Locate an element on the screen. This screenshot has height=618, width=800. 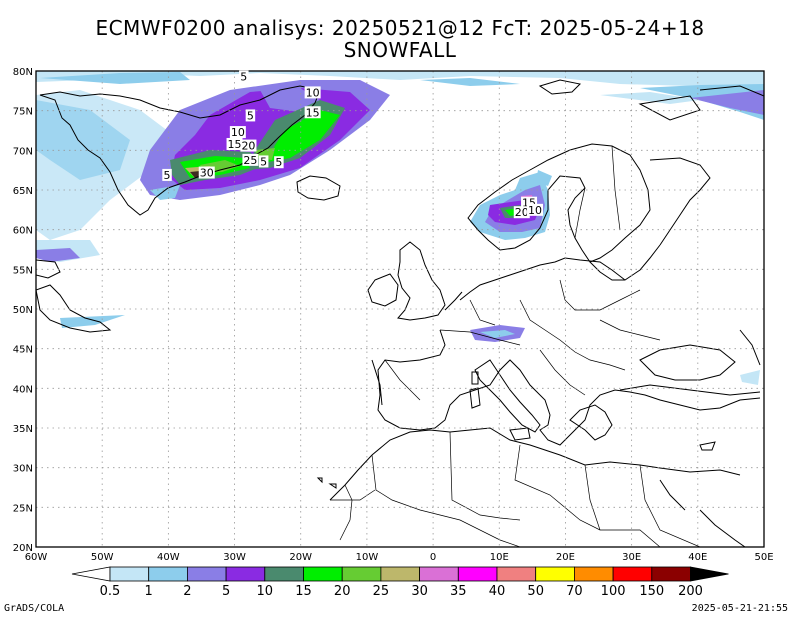
colorbar-label: 70 is located at coordinates (574, 591).